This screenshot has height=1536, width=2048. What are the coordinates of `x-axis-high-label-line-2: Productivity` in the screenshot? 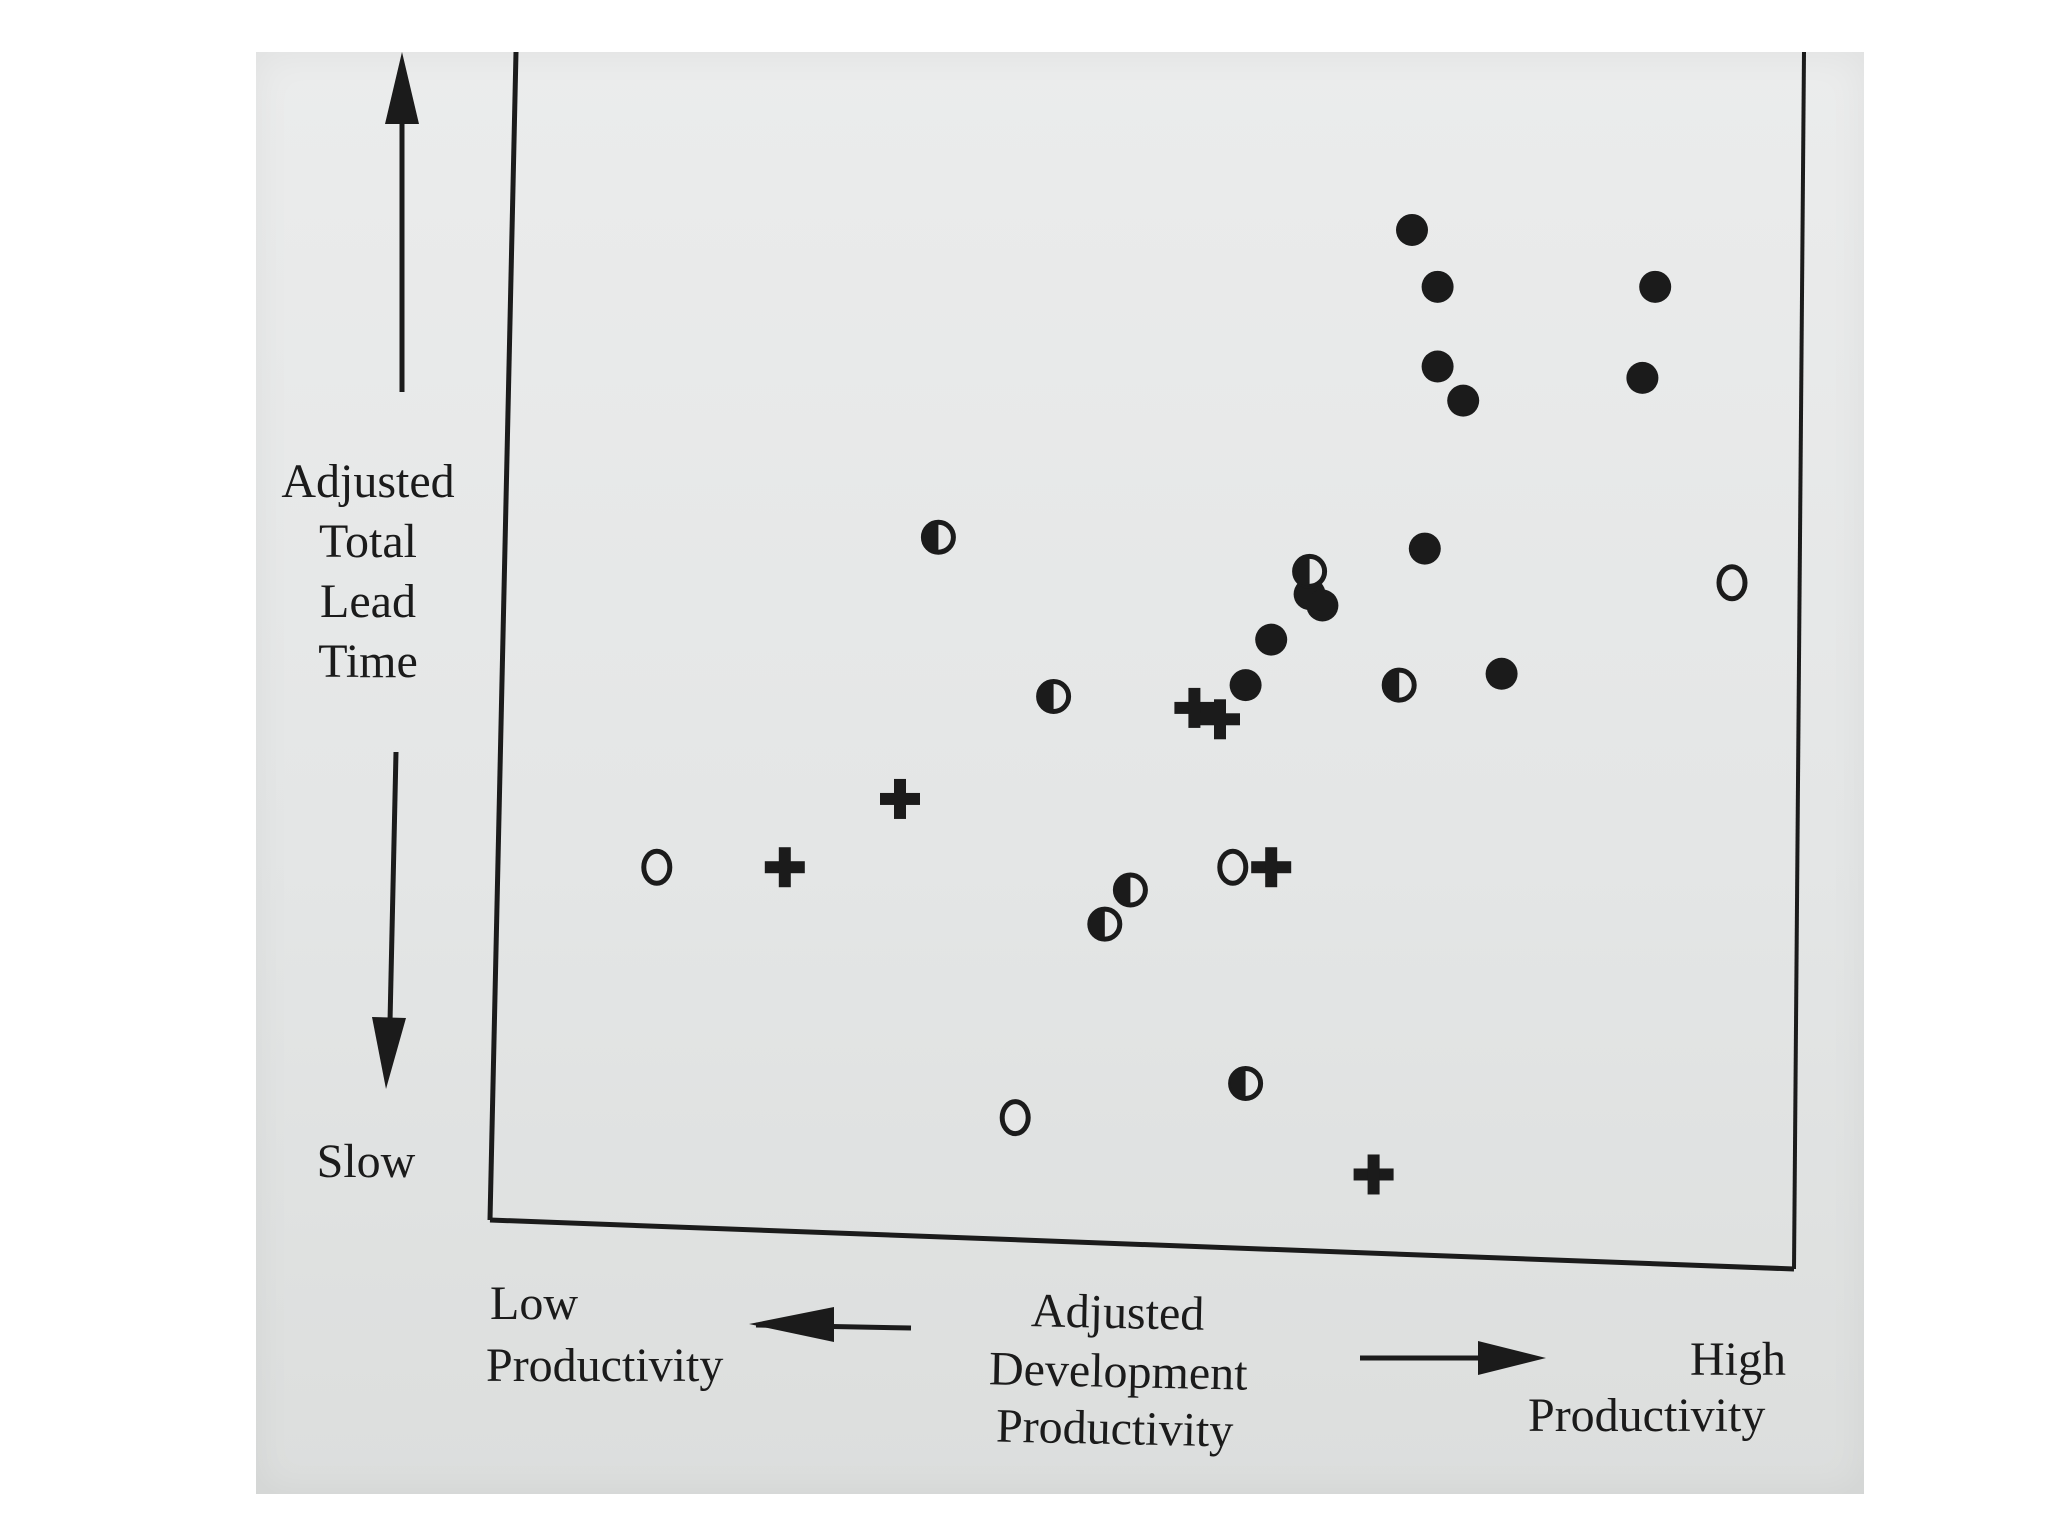 It's located at (1647, 1415).